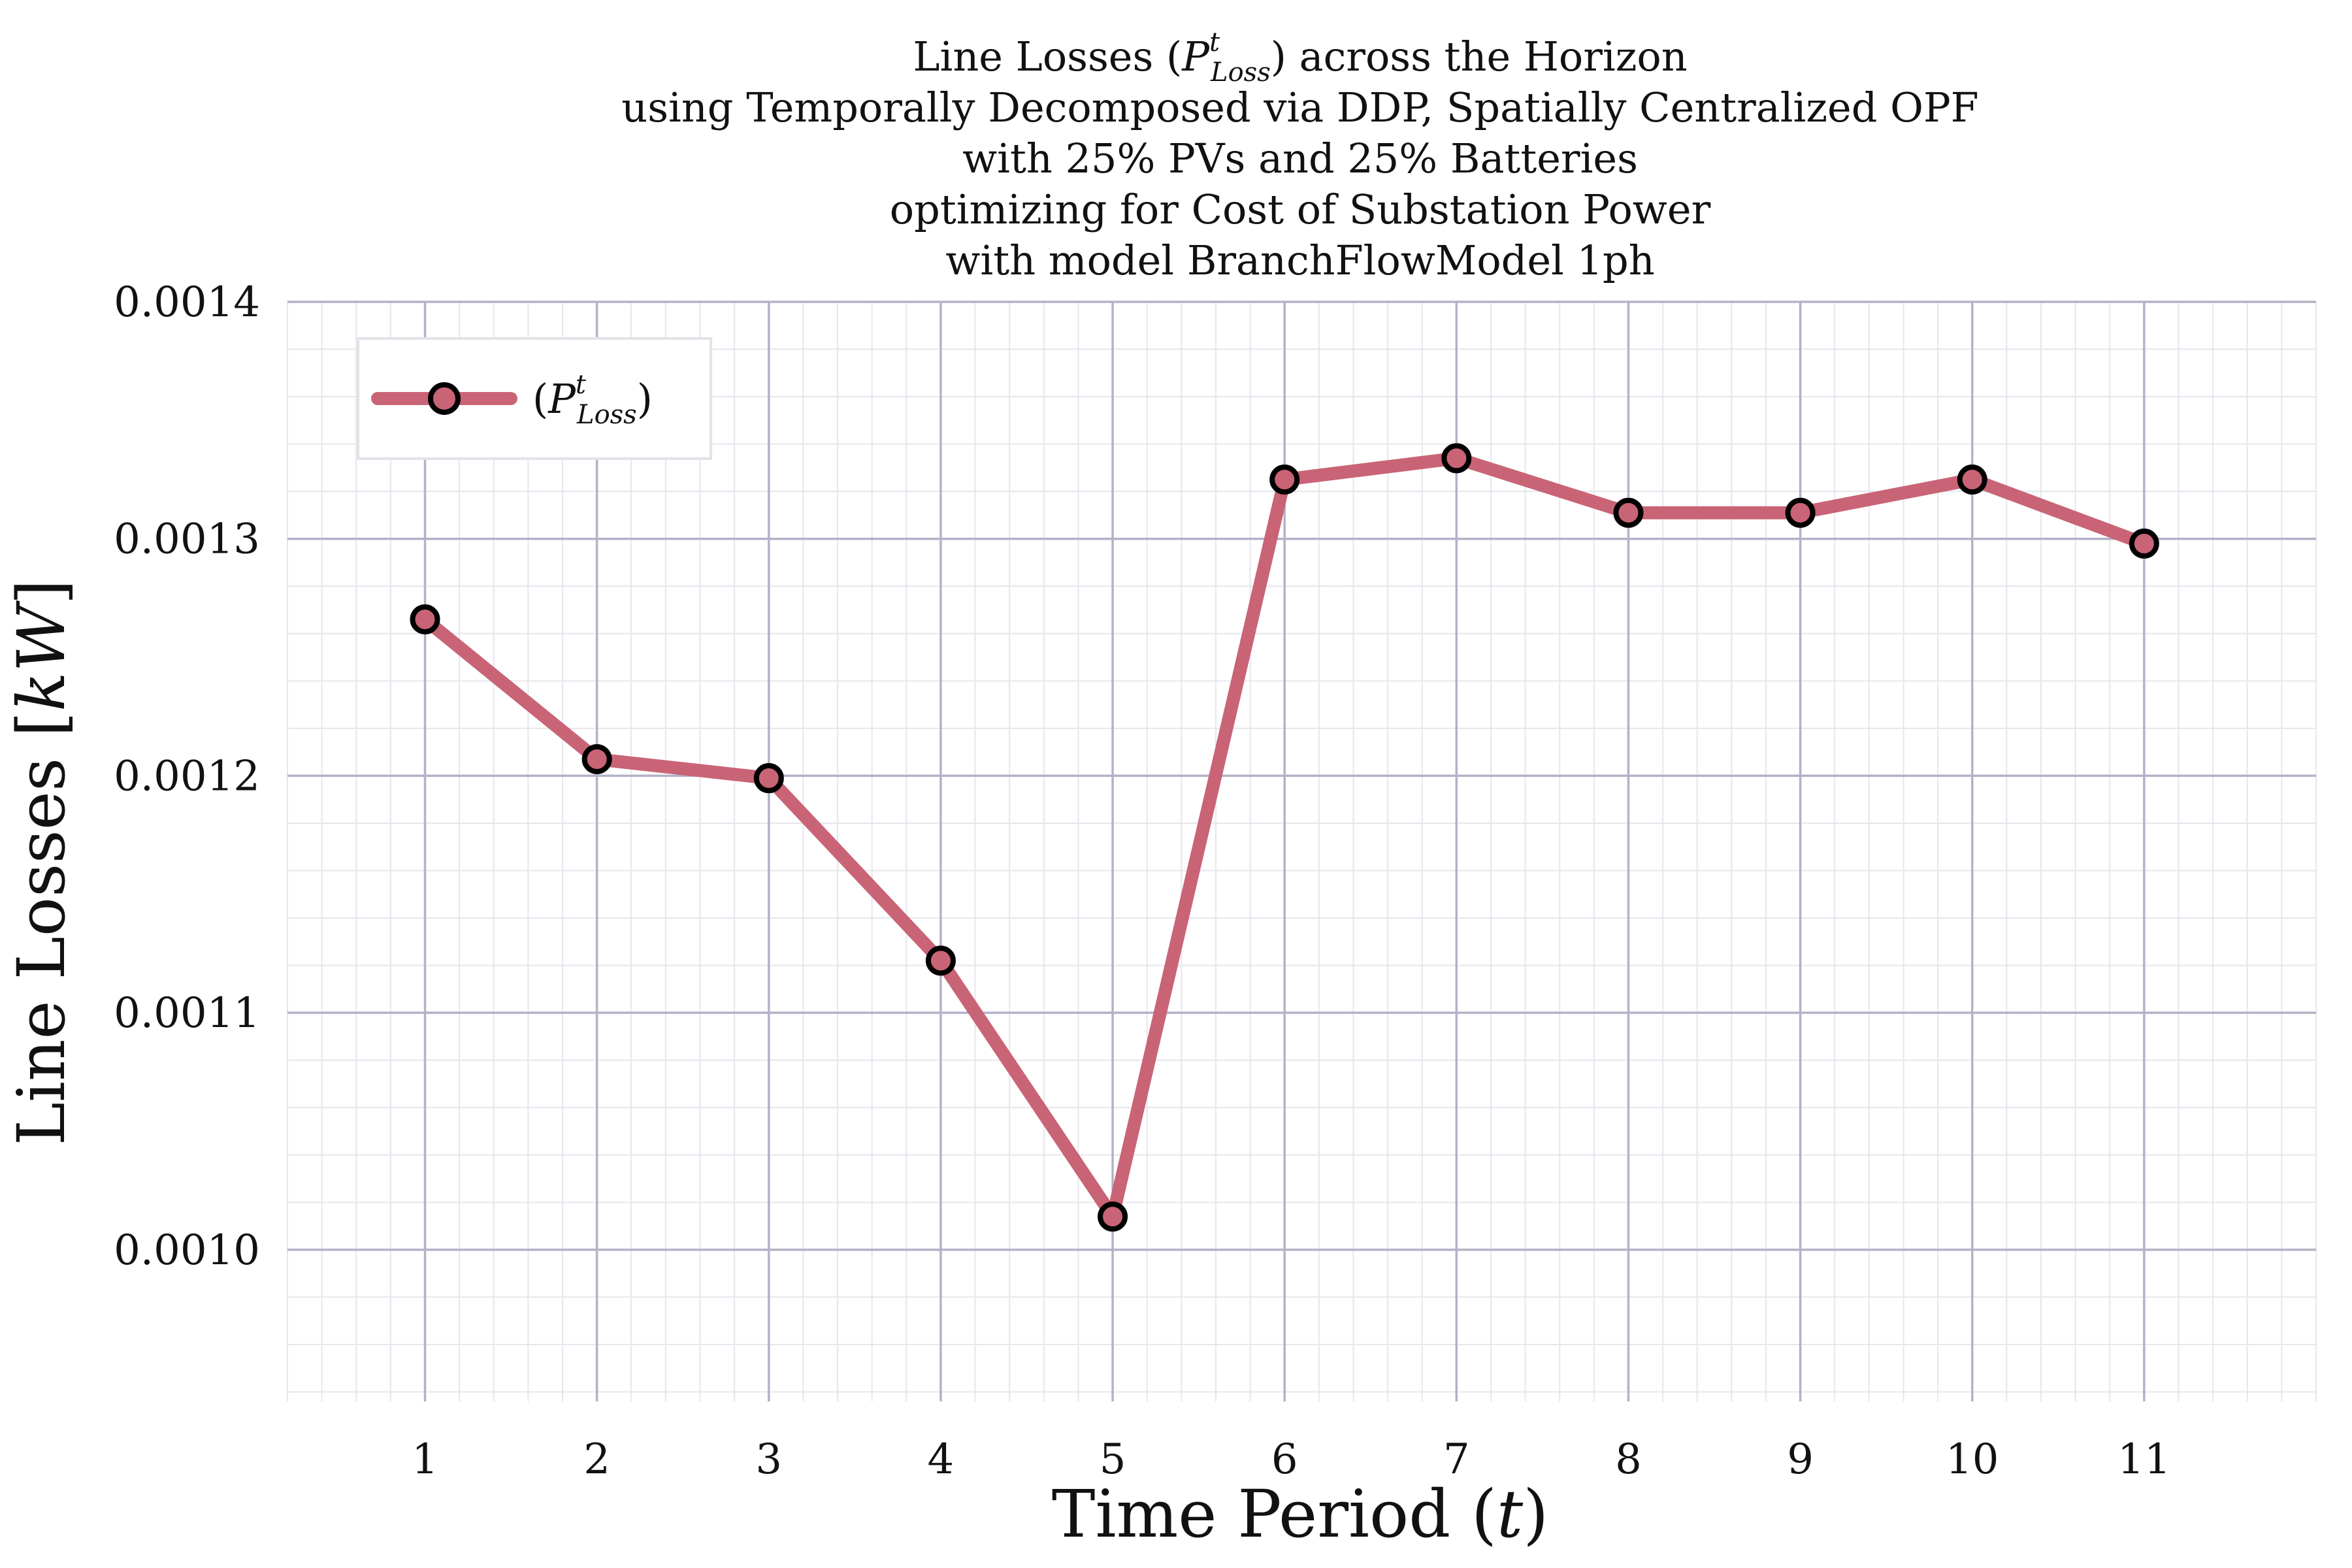  Describe the element at coordinates (187, 1250) in the screenshot. I see `y-tick-label: 0.0010` at that location.